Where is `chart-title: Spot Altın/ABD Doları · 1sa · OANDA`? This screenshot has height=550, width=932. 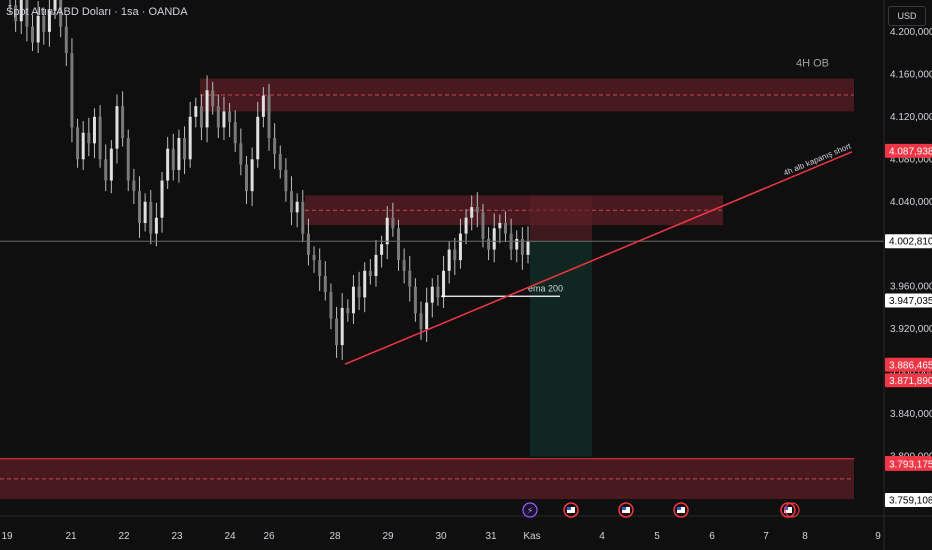
chart-title: Spot Altın/ABD Doları · 1sa · OANDA is located at coordinates (97, 12).